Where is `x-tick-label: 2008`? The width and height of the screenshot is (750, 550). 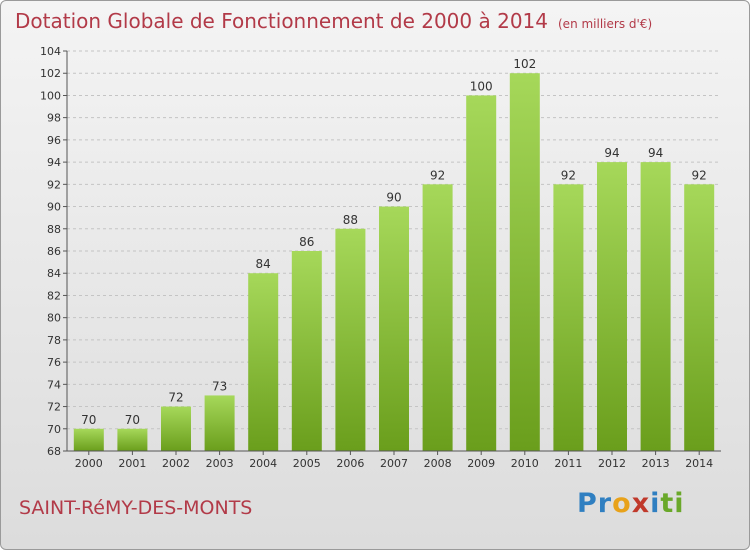 x-tick-label: 2008 is located at coordinates (438, 463).